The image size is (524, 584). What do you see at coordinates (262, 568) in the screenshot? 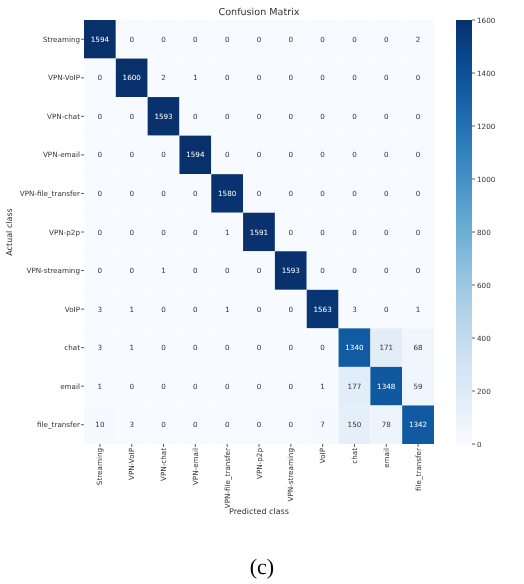
I see `text: (c)` at bounding box center [262, 568].